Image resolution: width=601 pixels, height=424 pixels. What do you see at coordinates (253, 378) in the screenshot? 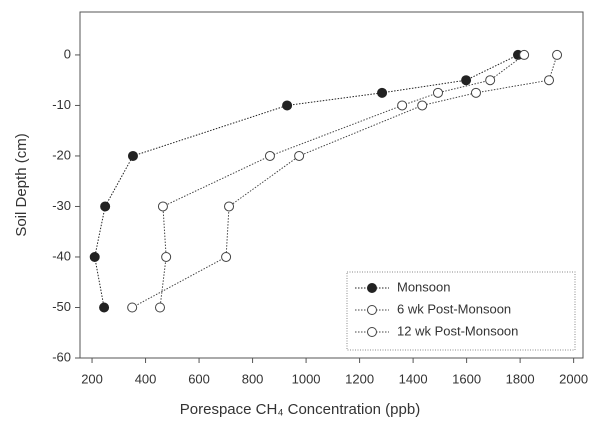
I see `x-tick-label: 800` at bounding box center [253, 378].